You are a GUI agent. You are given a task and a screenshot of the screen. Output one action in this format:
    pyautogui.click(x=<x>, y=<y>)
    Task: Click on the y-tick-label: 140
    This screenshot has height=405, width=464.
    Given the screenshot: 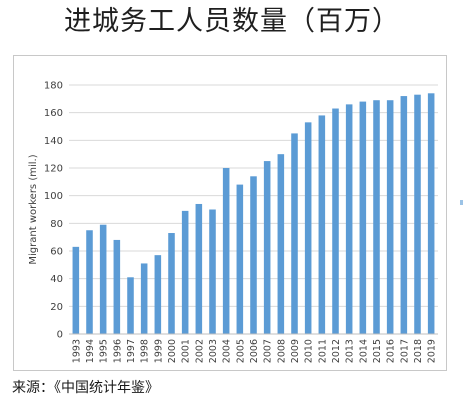 What is the action you would take?
    pyautogui.click(x=53, y=141)
    